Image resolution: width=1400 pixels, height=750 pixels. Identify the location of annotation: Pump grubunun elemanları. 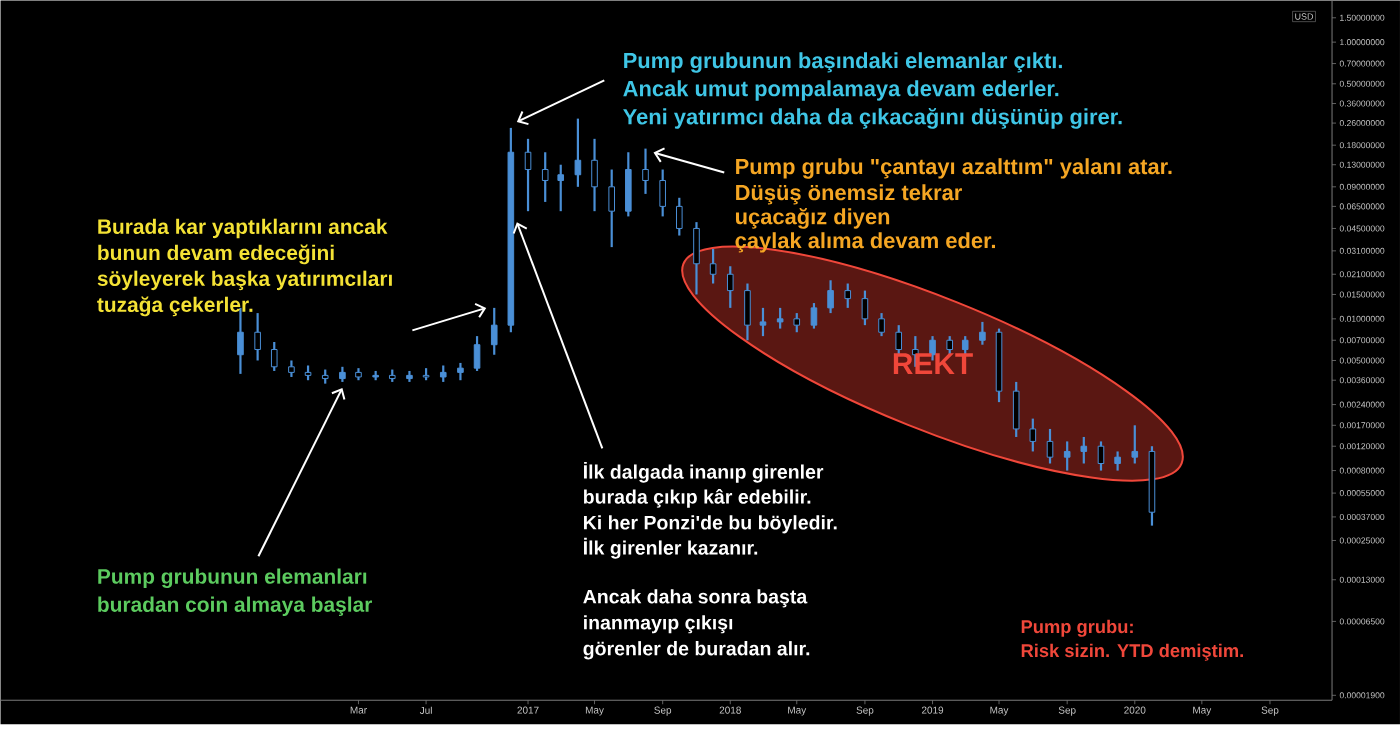
(232, 578).